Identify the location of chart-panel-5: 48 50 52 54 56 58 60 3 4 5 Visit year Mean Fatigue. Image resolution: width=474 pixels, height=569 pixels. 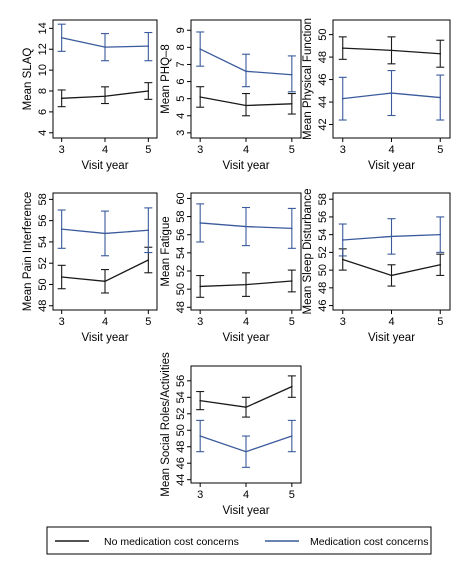
(231, 268).